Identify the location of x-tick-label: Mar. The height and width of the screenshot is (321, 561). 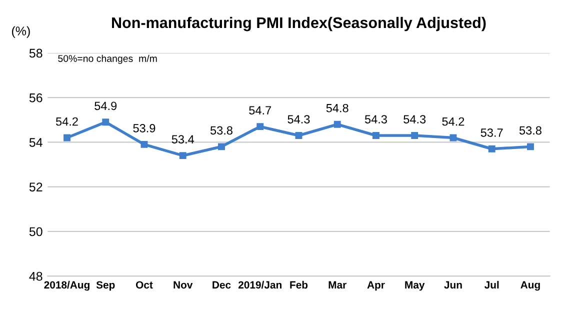
(337, 285).